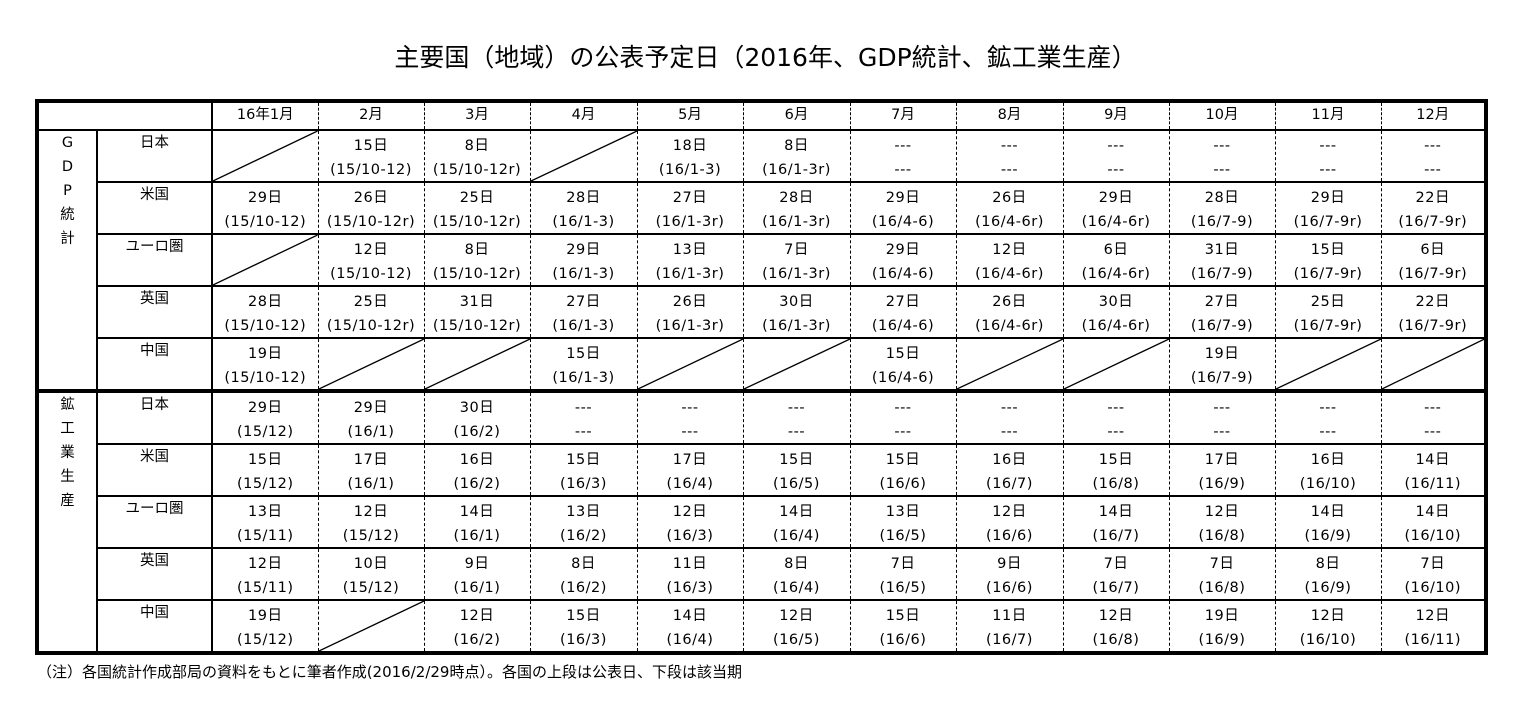  I want to click on release-date: 14日, so click(477, 512).